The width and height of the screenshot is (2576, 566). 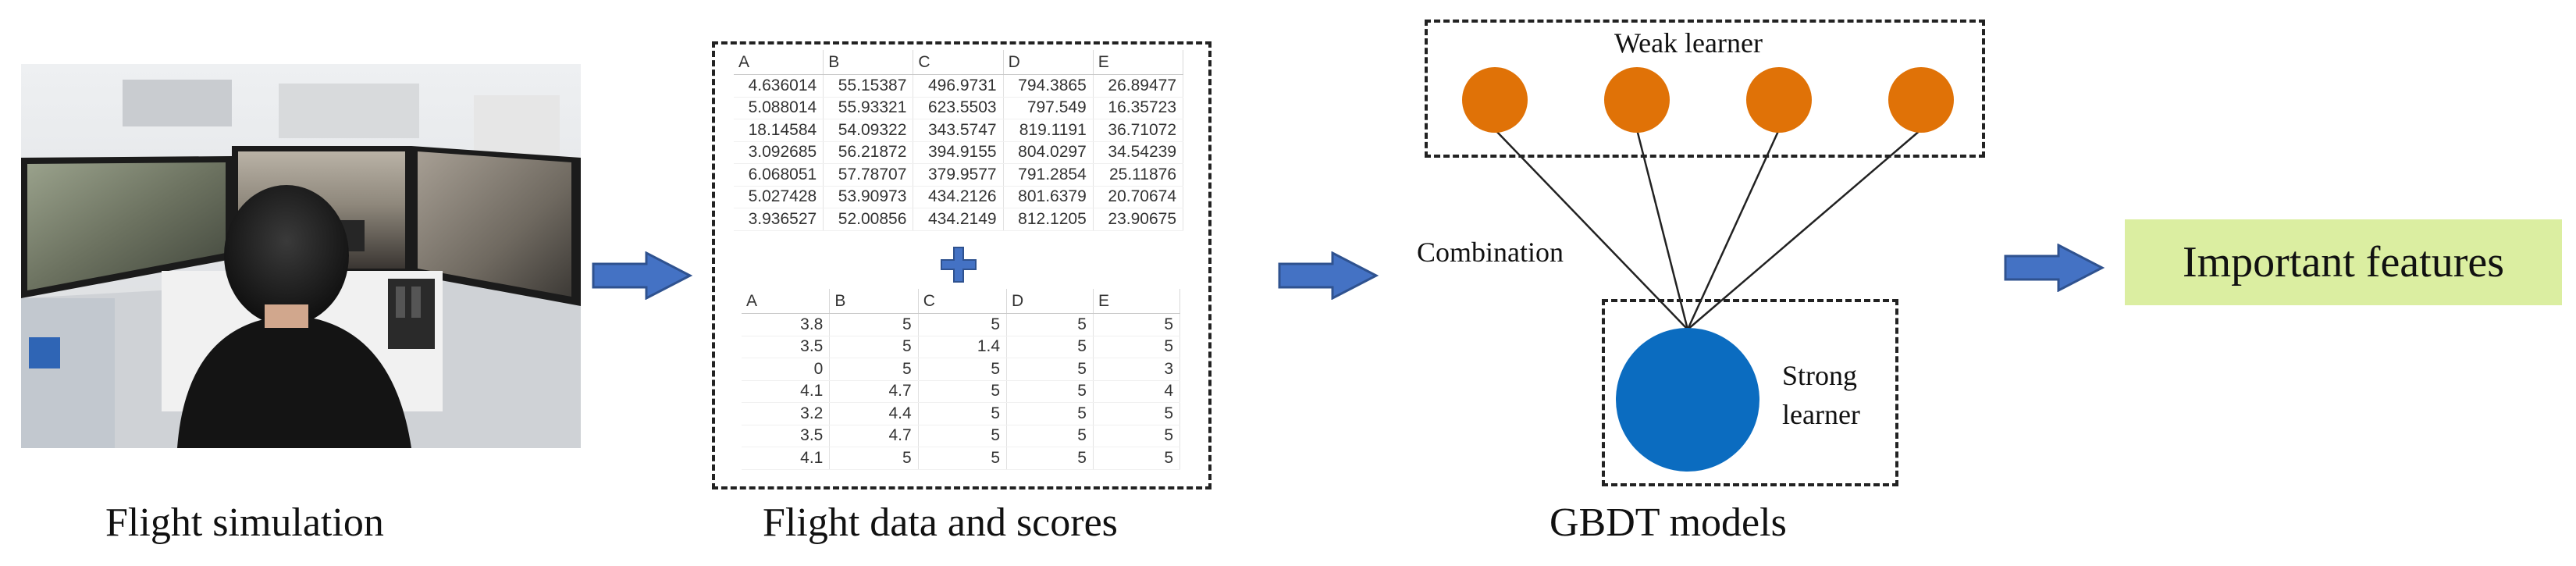 I want to click on flight-data-row: 3.936527 52.00856 434.2149 812.1205 23.90675, so click(x=959, y=220).